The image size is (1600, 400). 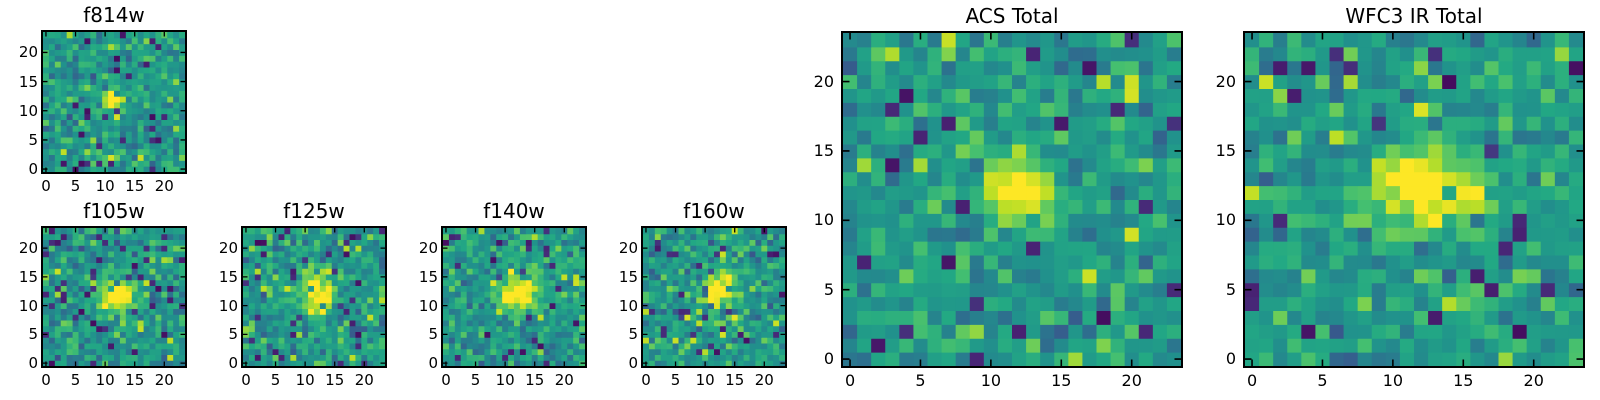 I want to click on panel-title-f814w: f814w, so click(x=114, y=15).